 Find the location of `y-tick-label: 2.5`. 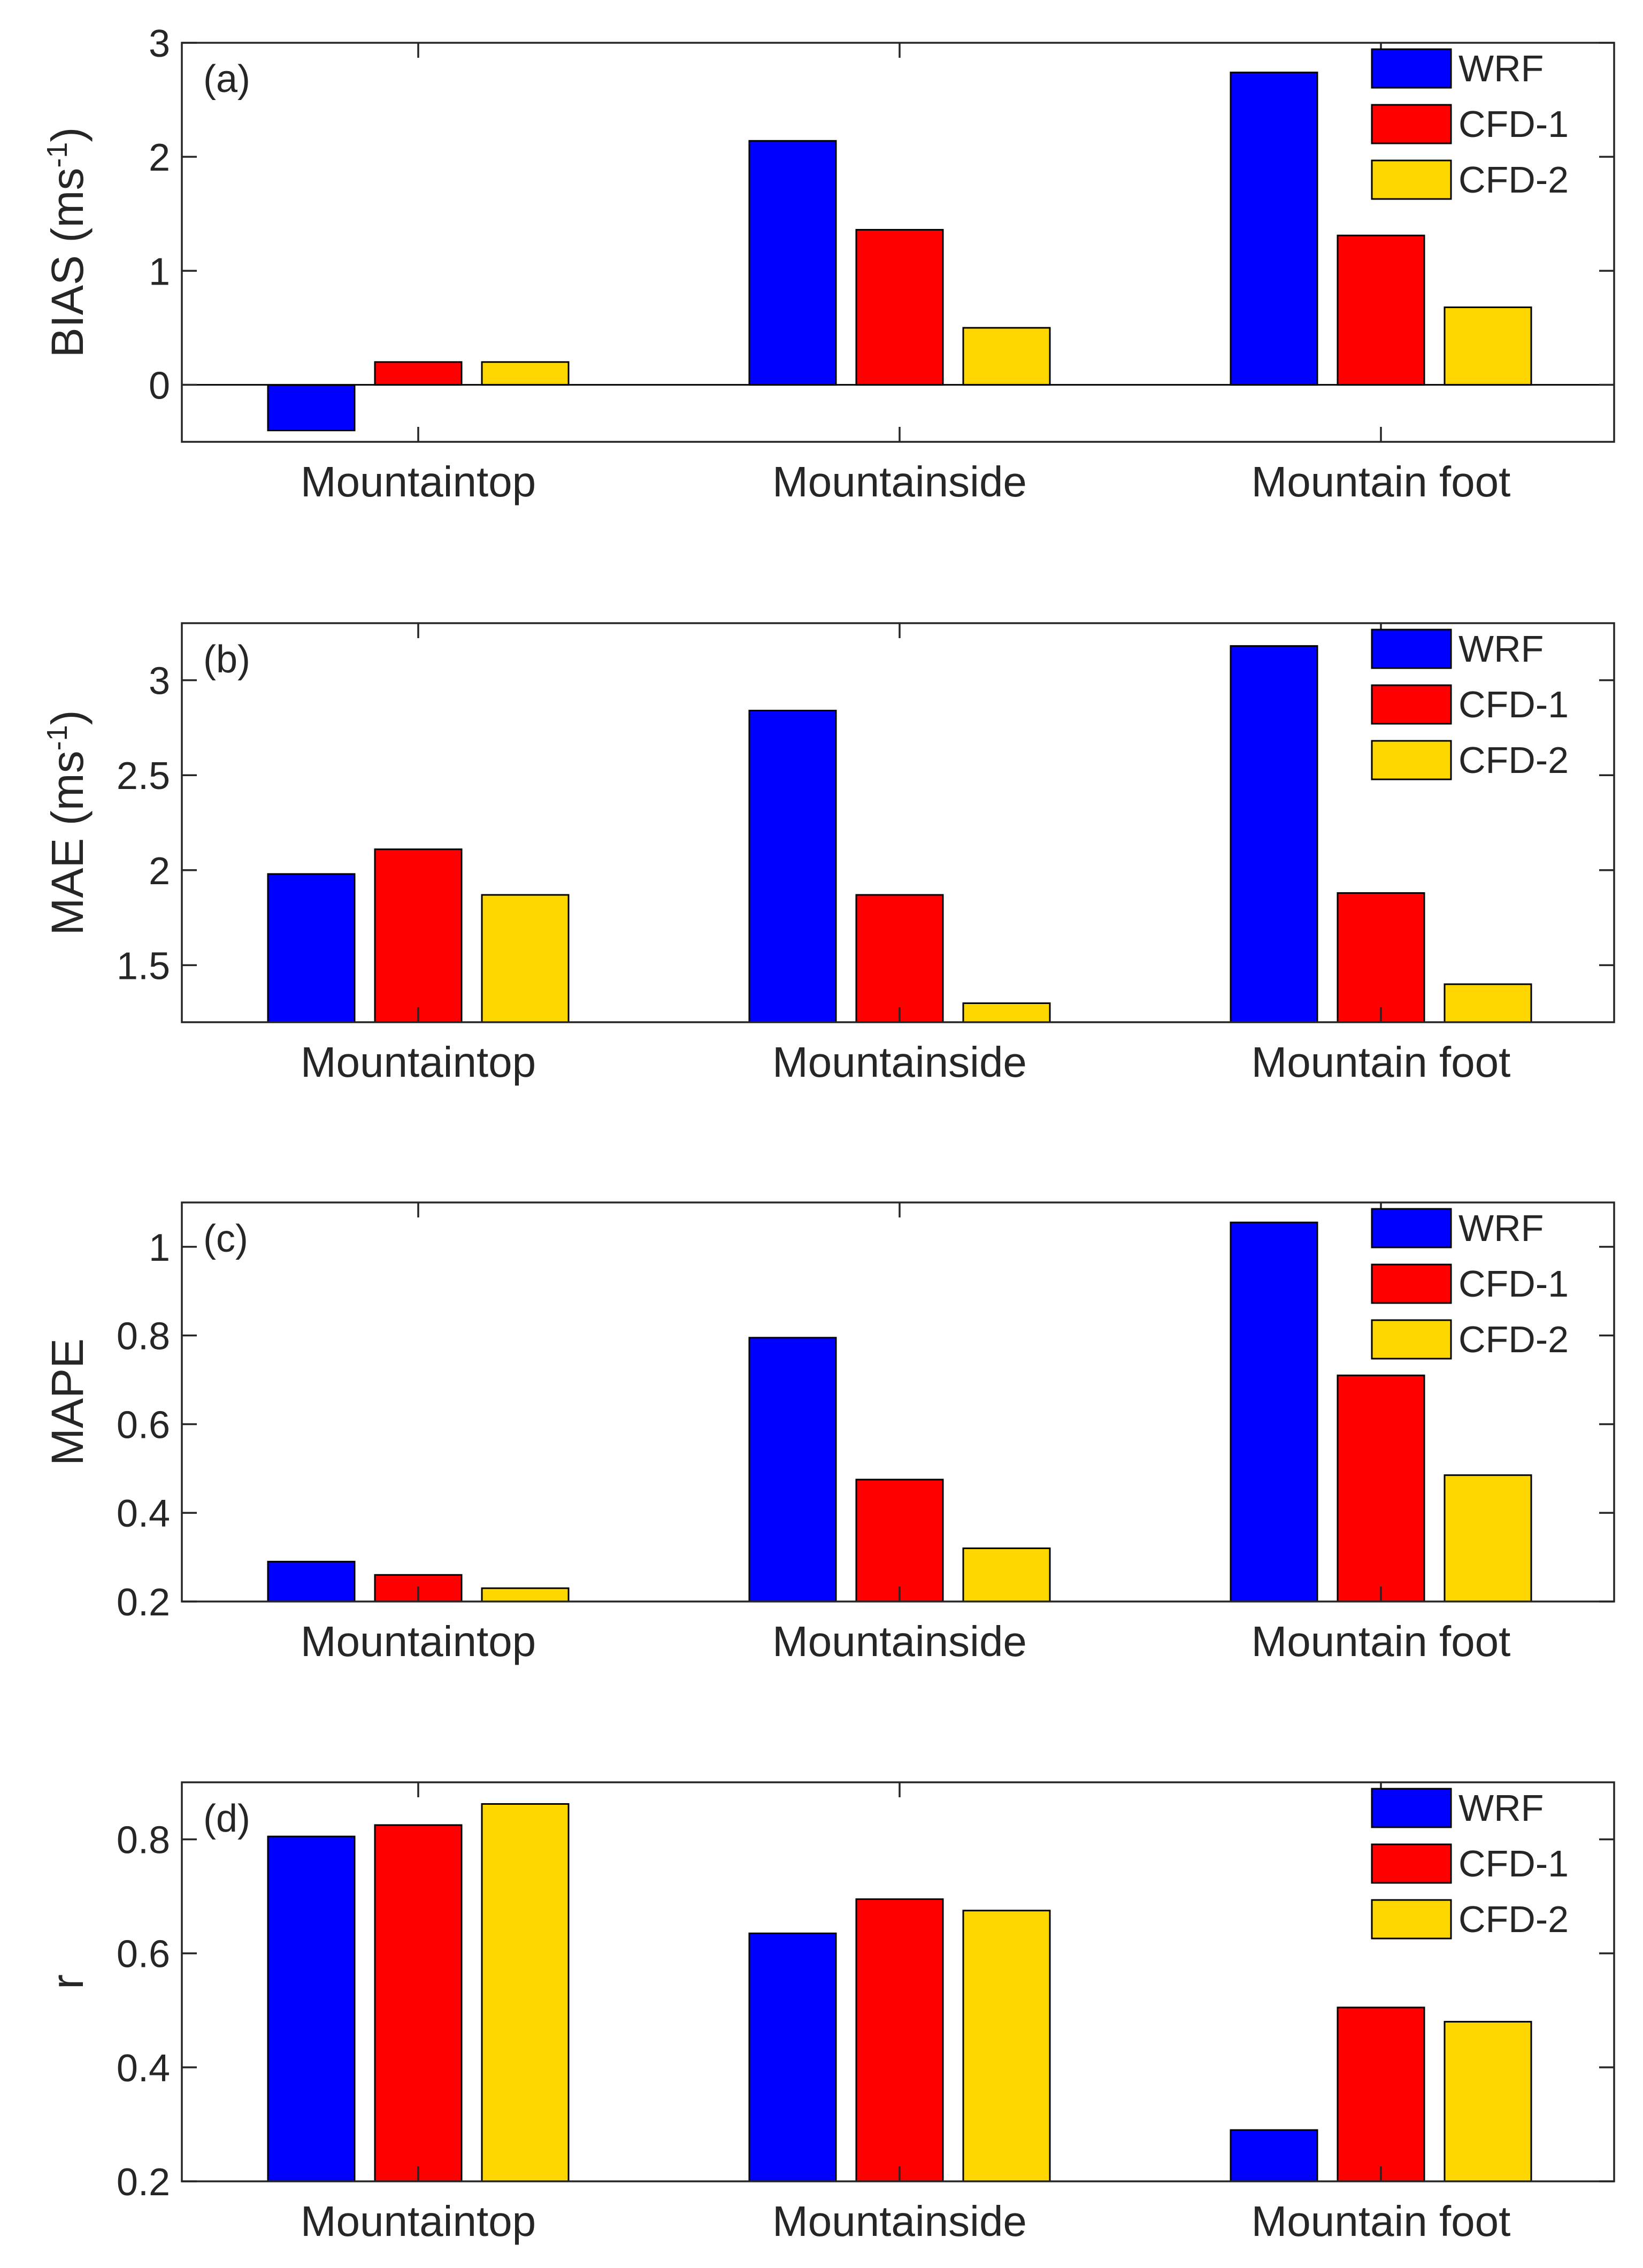

y-tick-label: 2.5 is located at coordinates (143, 776).